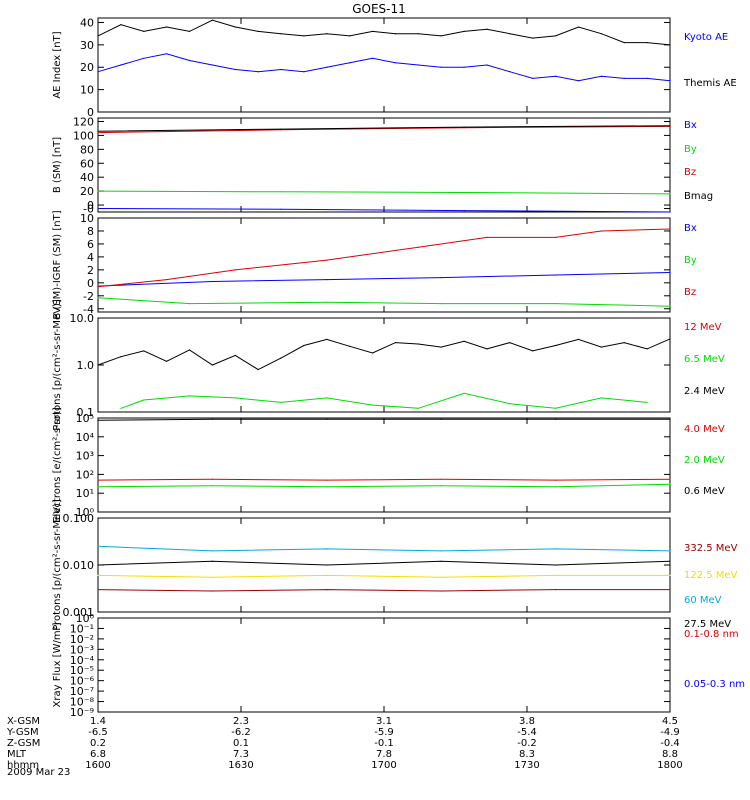 This screenshot has width=750, height=800. Describe the element at coordinates (97, 765) in the screenshot. I see `ephem-value: 1600` at that location.